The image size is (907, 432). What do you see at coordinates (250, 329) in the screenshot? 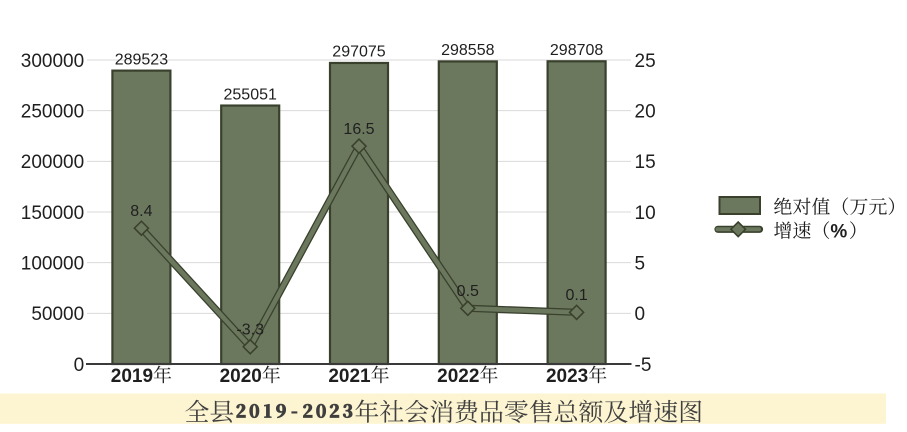
I see `svg-text: -3.3` at bounding box center [250, 329].